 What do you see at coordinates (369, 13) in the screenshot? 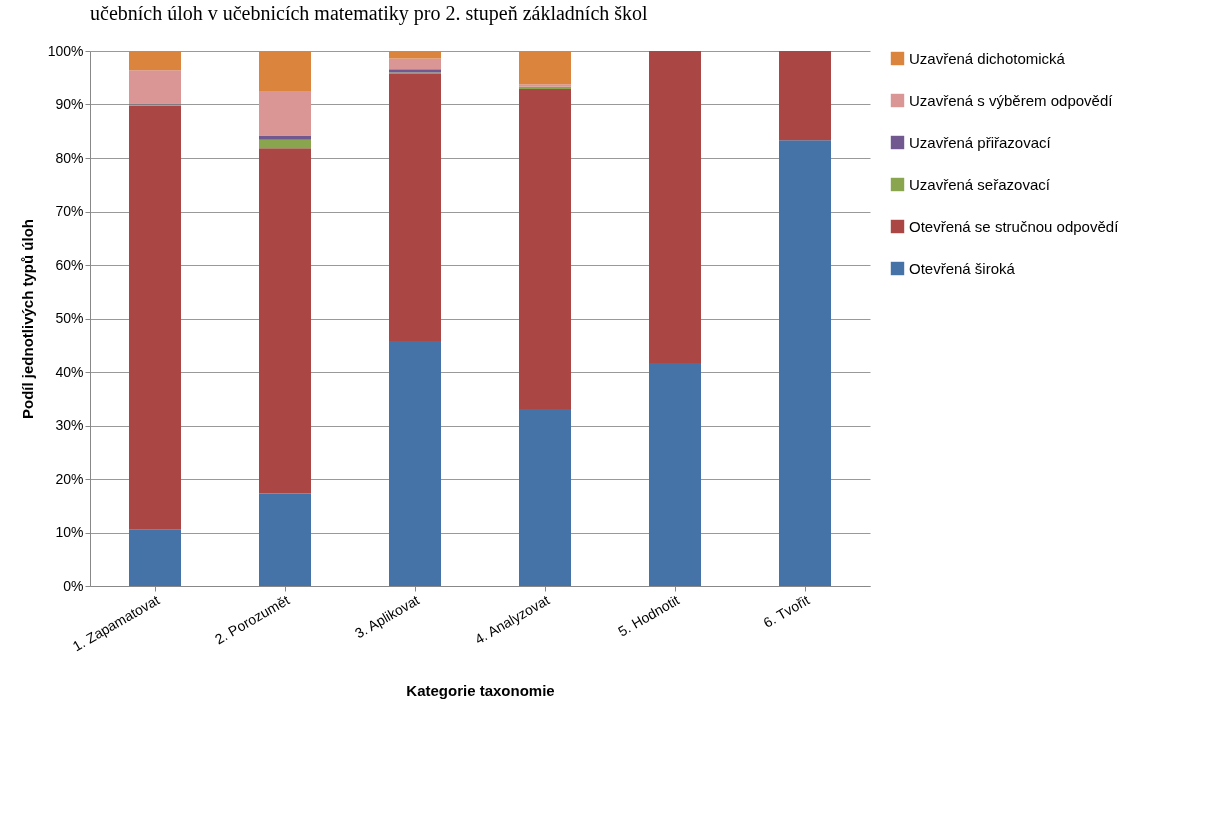
I see `chart-title: učebních úloh v učebnicích matematiky pro 2. stupeň základních škol` at bounding box center [369, 13].